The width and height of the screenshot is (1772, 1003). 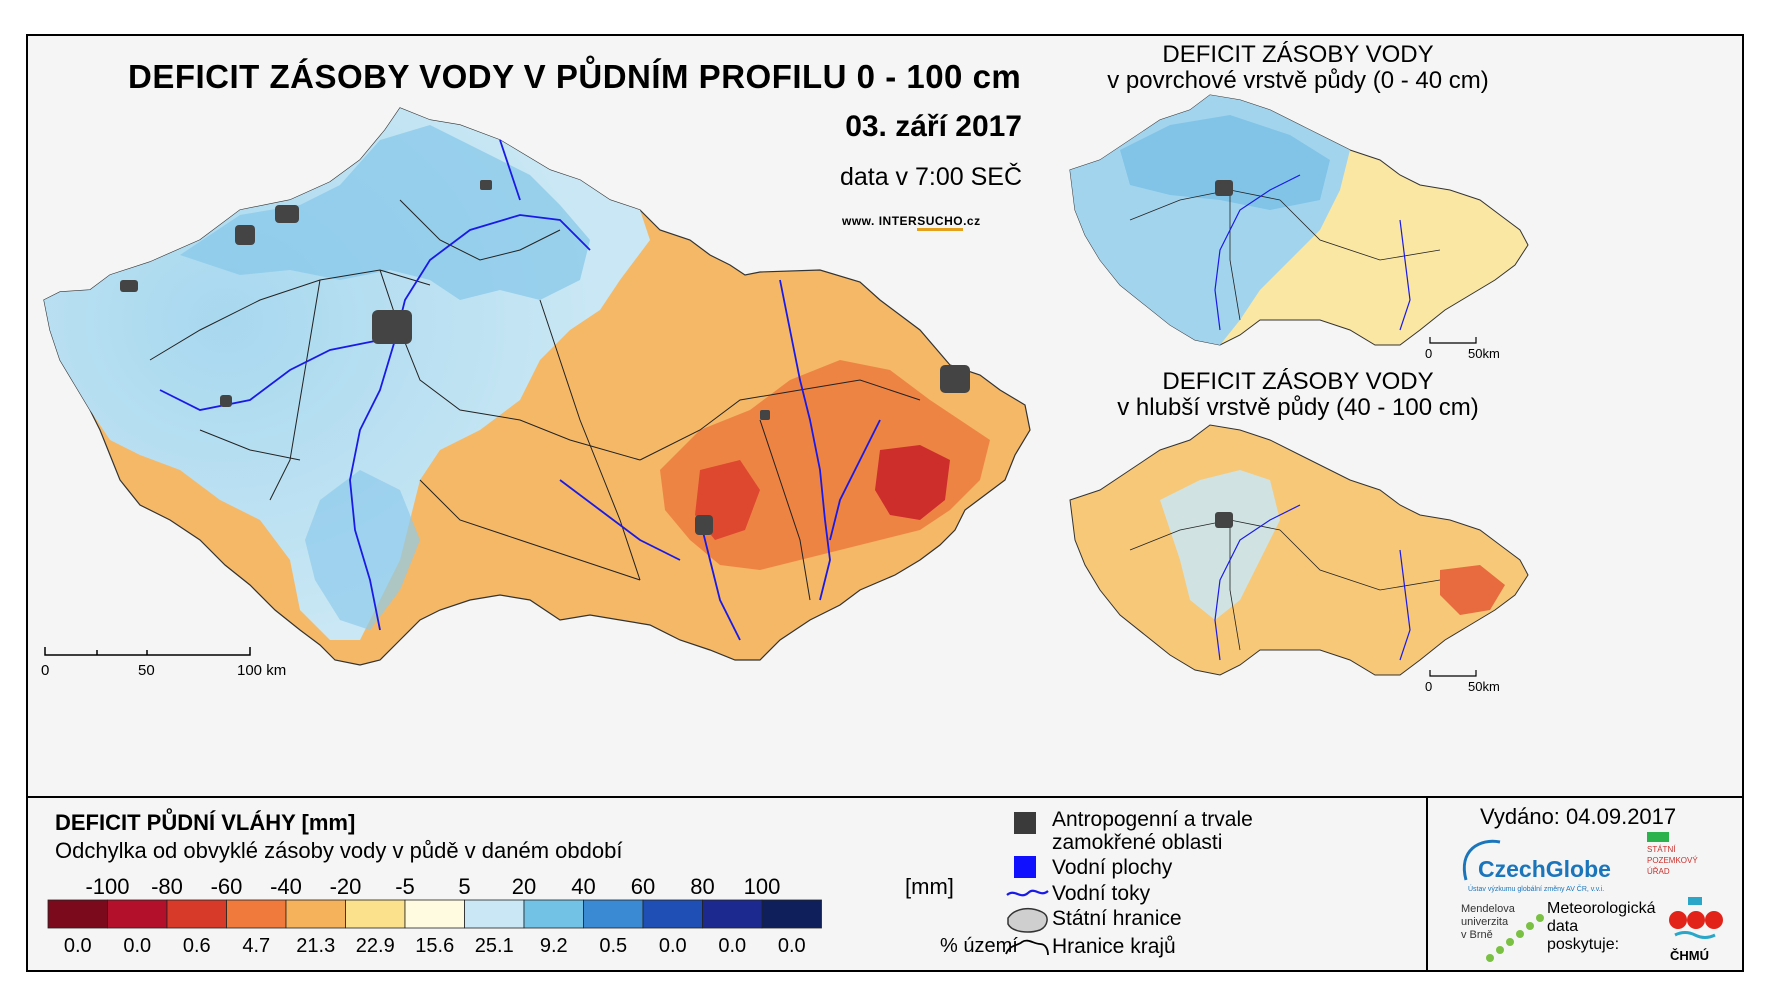 What do you see at coordinates (435, 946) in the screenshot?
I see `legend-percent-label: 15.6` at bounding box center [435, 946].